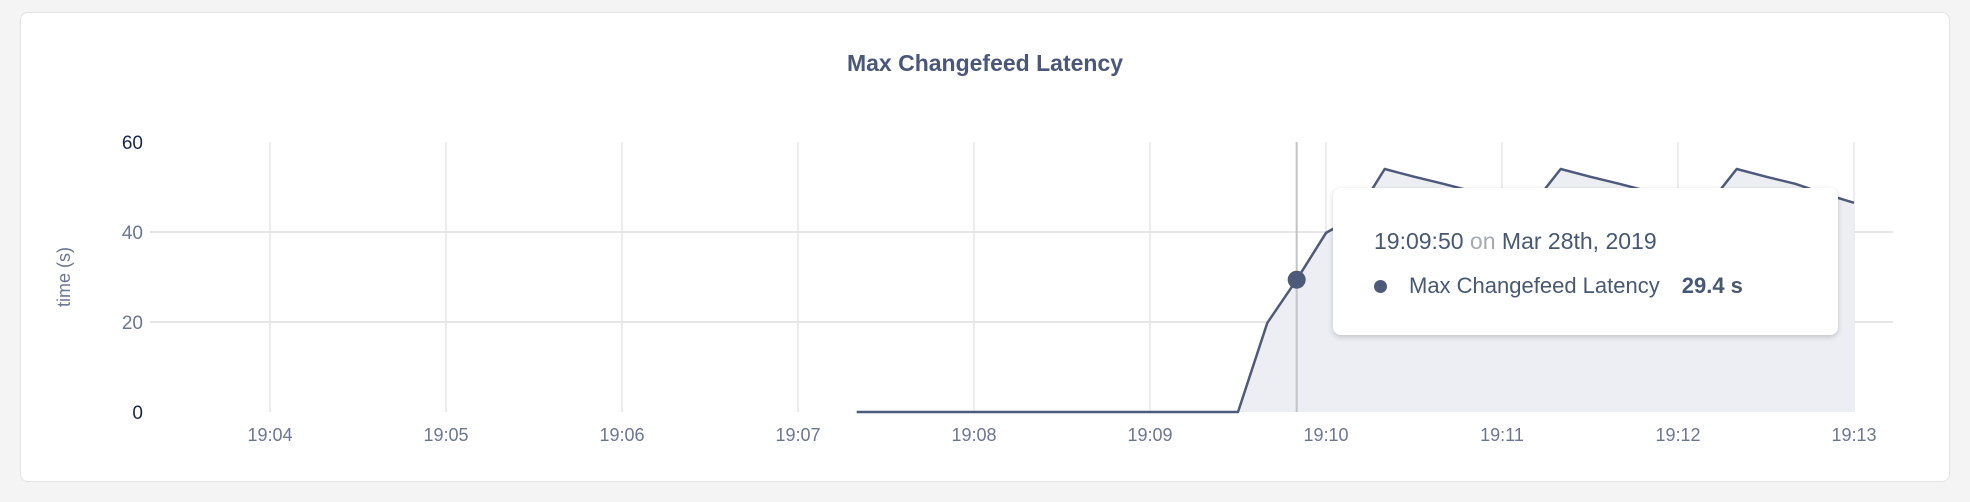 This screenshot has height=502, width=1970. Describe the element at coordinates (1296, 279) in the screenshot. I see `hover-point` at that location.